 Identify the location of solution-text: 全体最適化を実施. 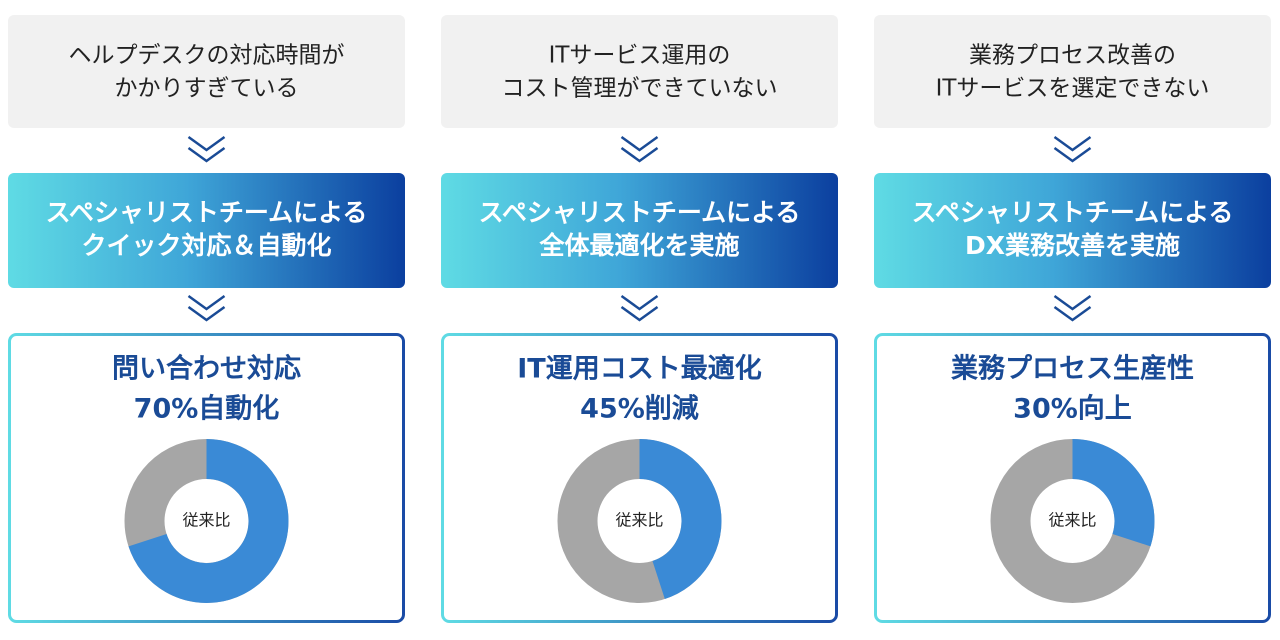
(638, 245).